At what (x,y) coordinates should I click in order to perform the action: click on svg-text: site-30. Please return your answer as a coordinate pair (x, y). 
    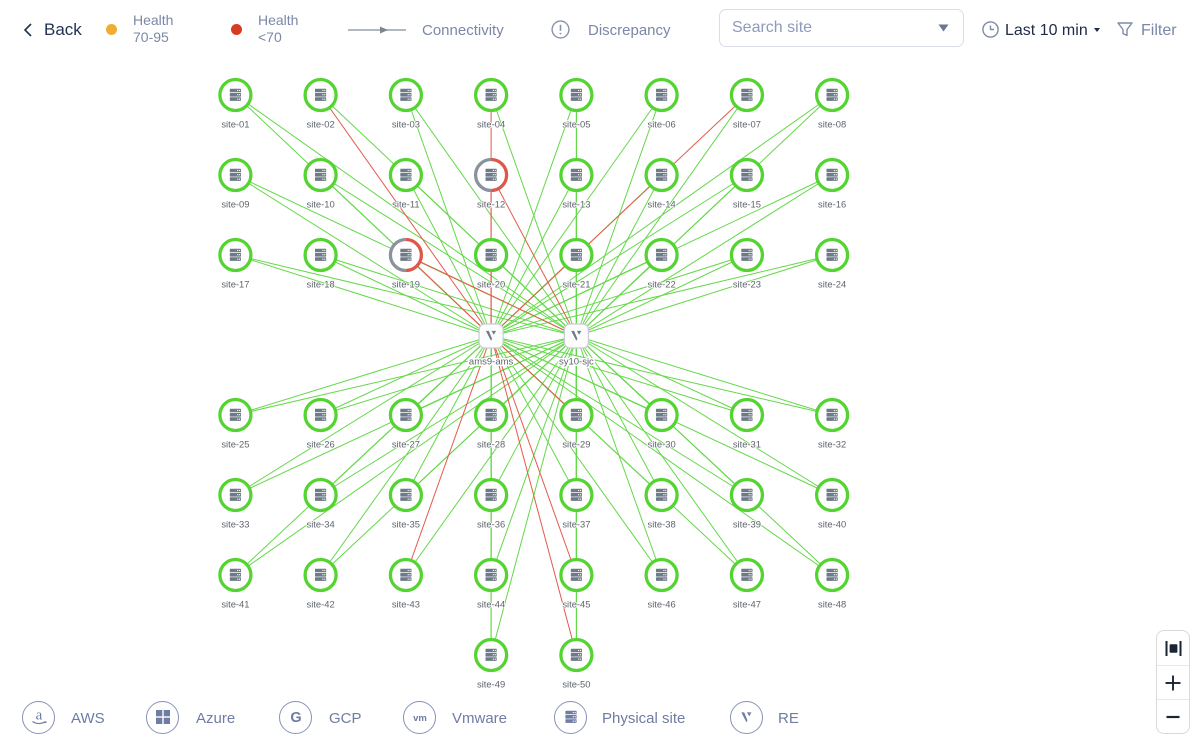
    Looking at the image, I should click on (662, 444).